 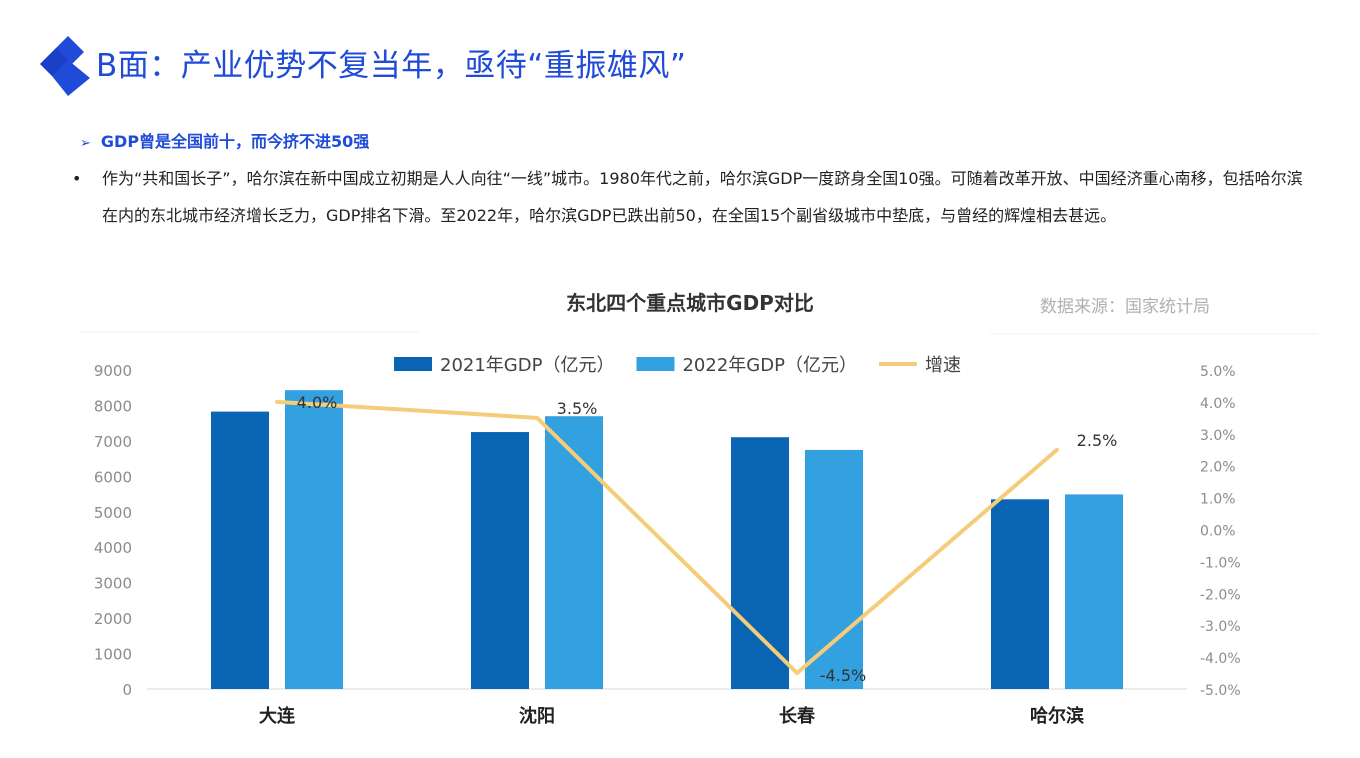 I want to click on y-right-tick-label: 1.0%, so click(x=1218, y=500).